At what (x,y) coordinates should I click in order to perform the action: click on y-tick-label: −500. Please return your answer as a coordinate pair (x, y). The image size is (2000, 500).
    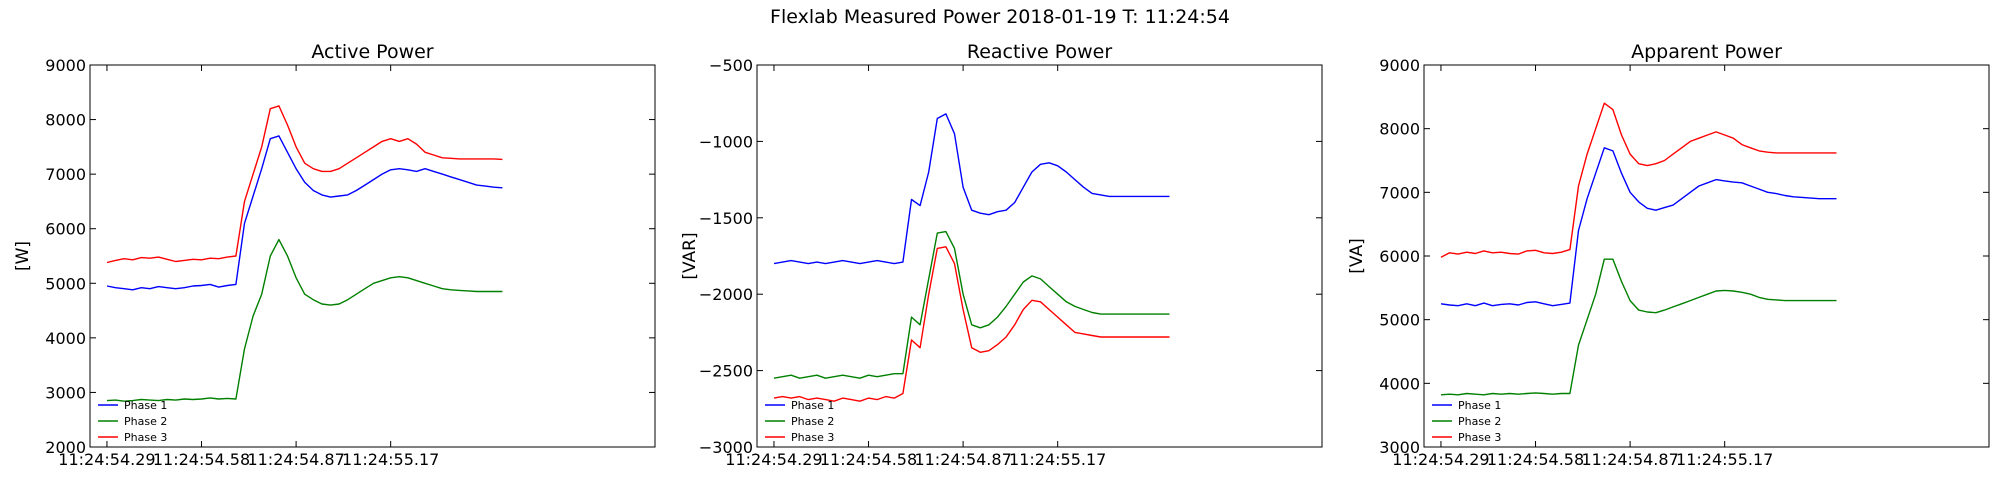
    Looking at the image, I should click on (731, 65).